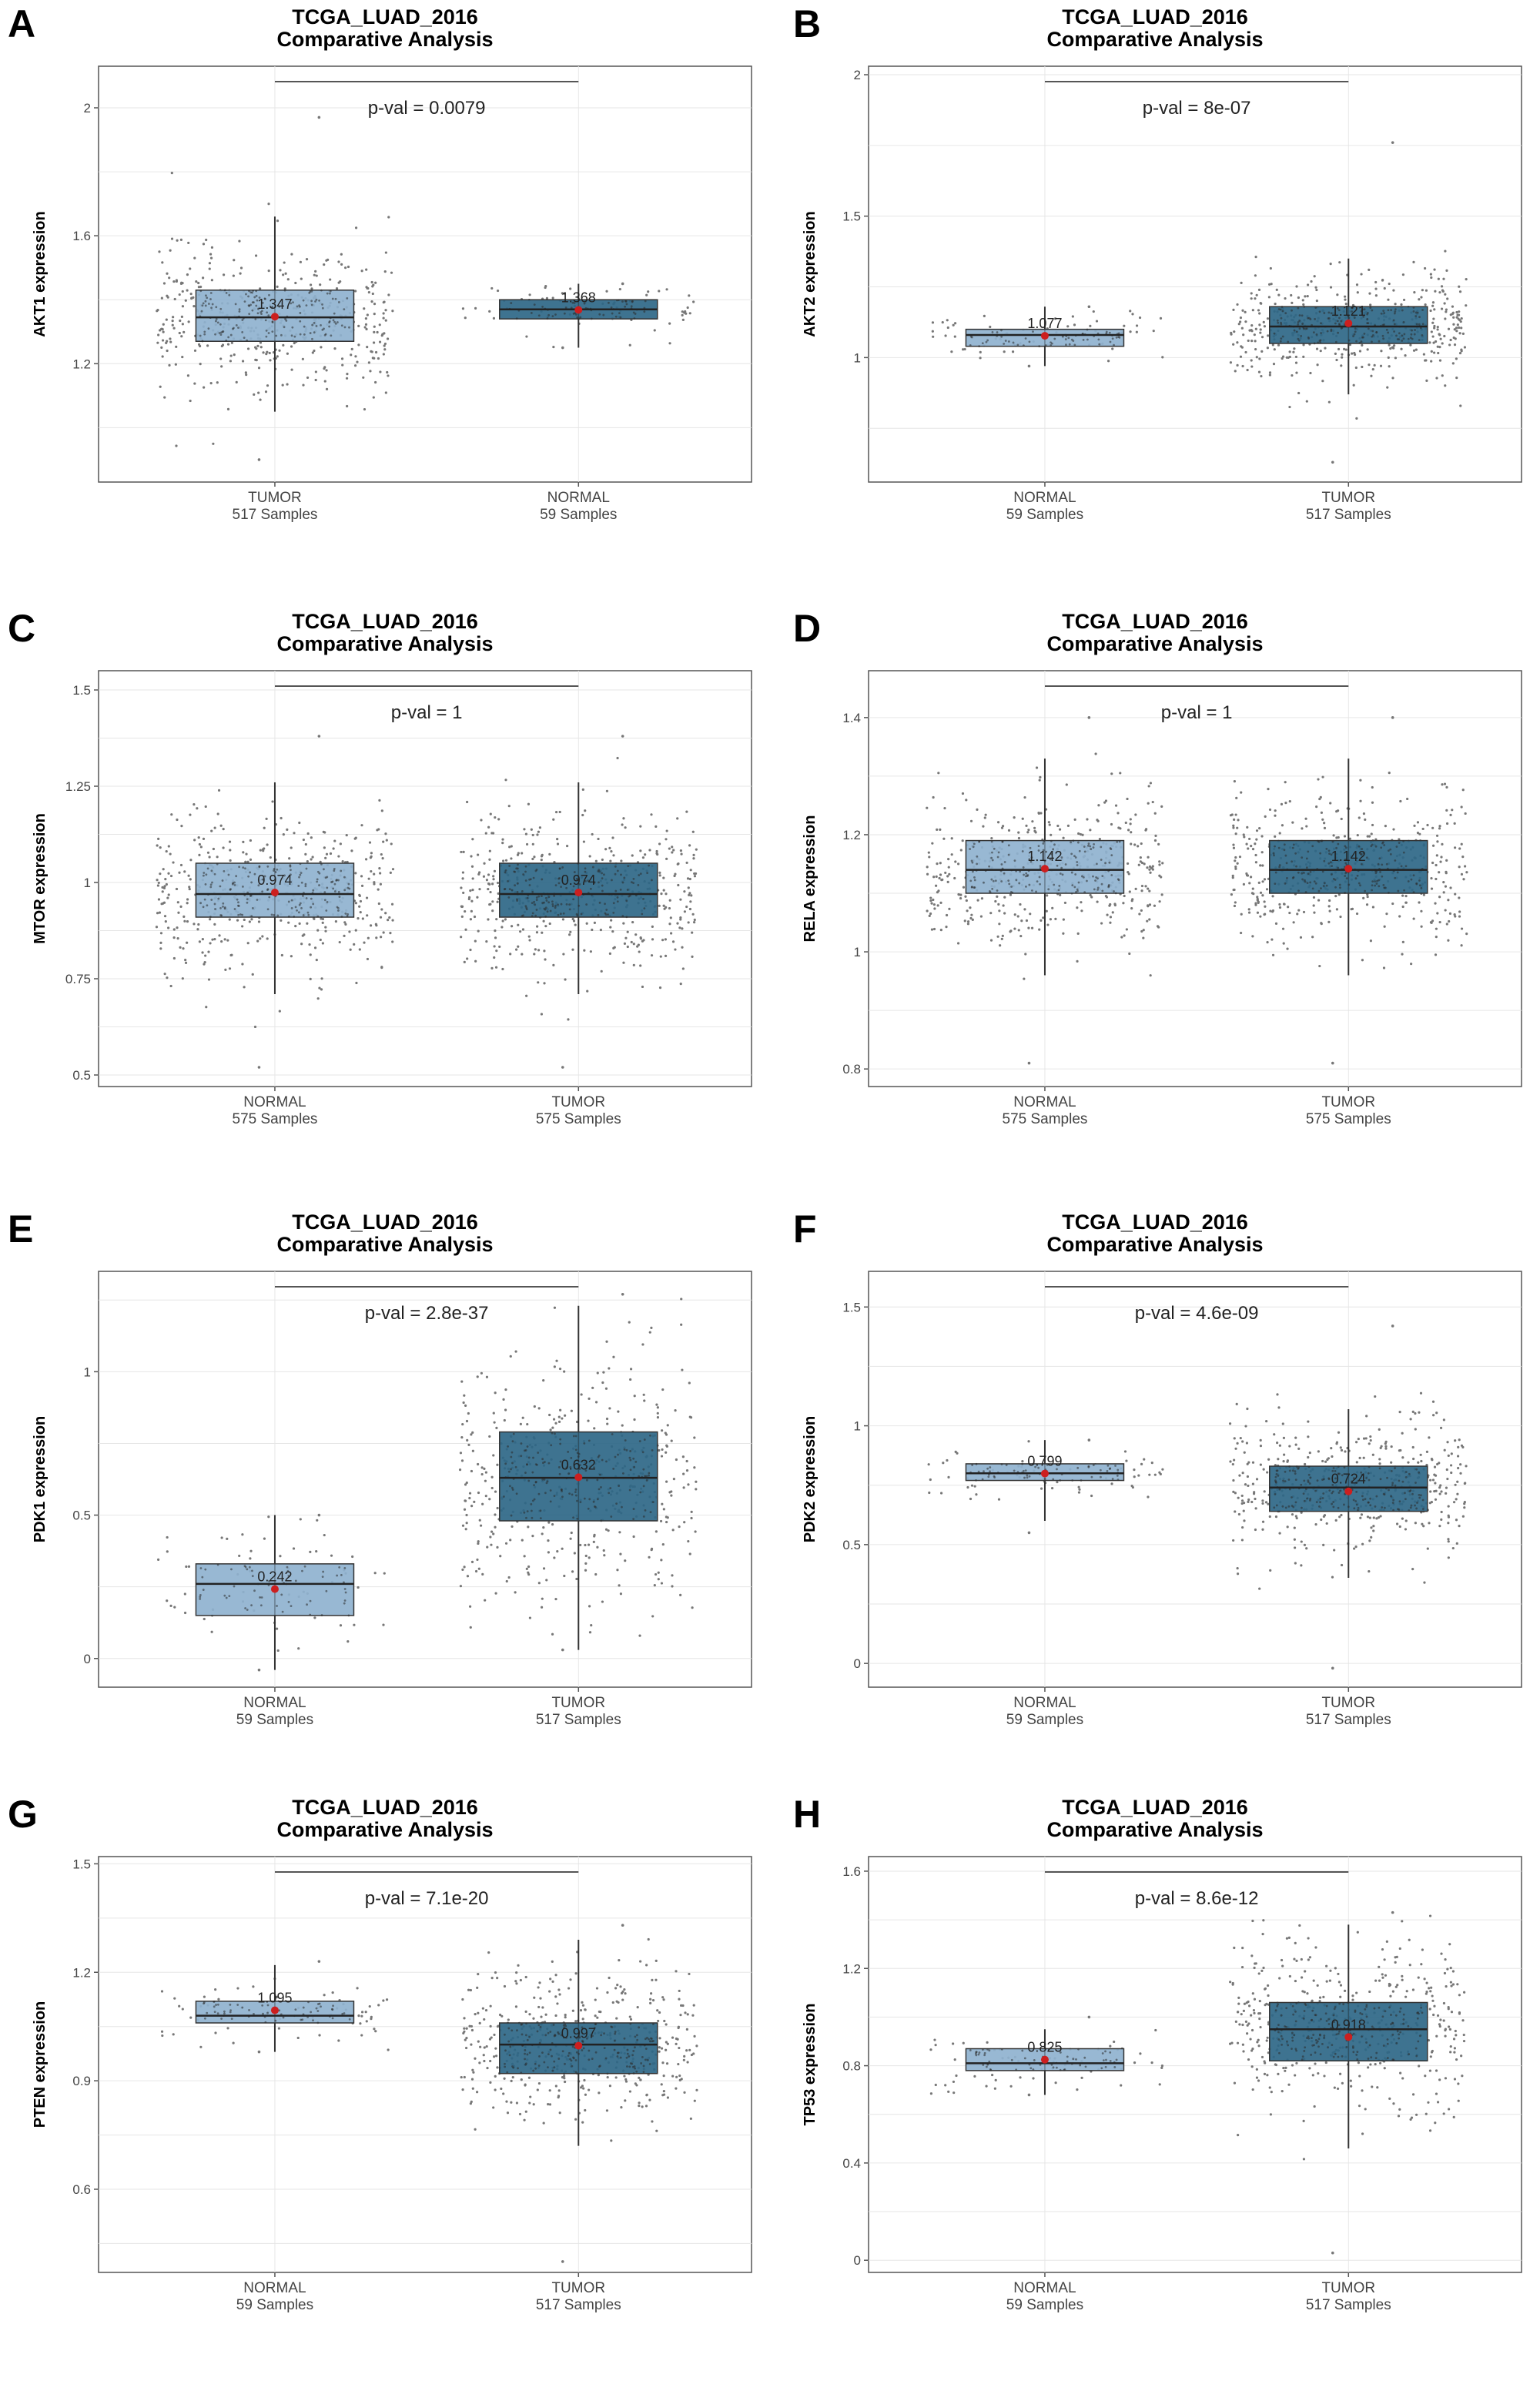  What do you see at coordinates (274, 1720) in the screenshot?
I see `x-sample-count: 59 Samples` at bounding box center [274, 1720].